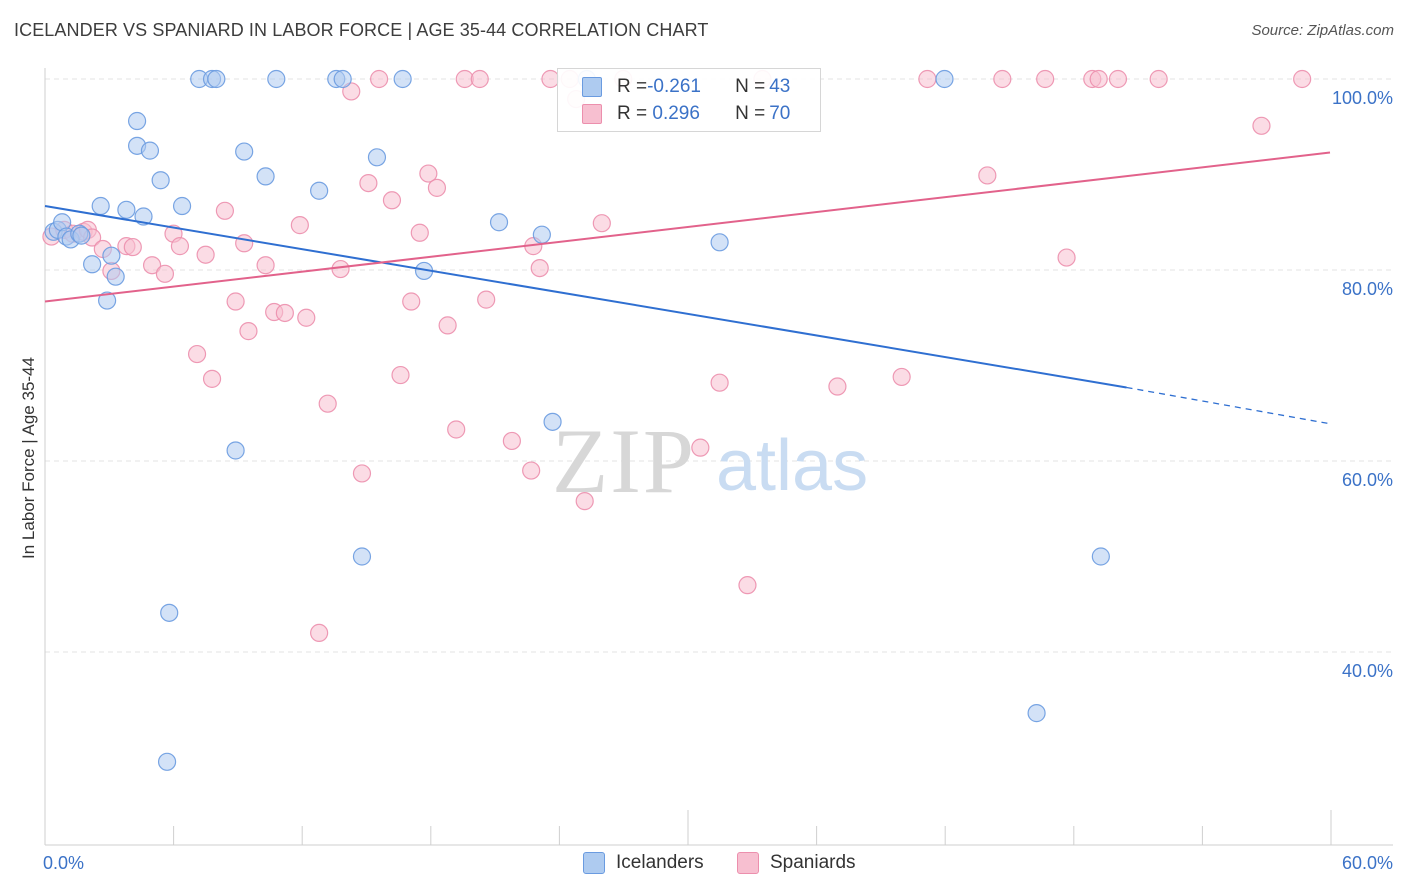  I want to click on legend-item-spaniards: Spaniards, so click(796, 863).